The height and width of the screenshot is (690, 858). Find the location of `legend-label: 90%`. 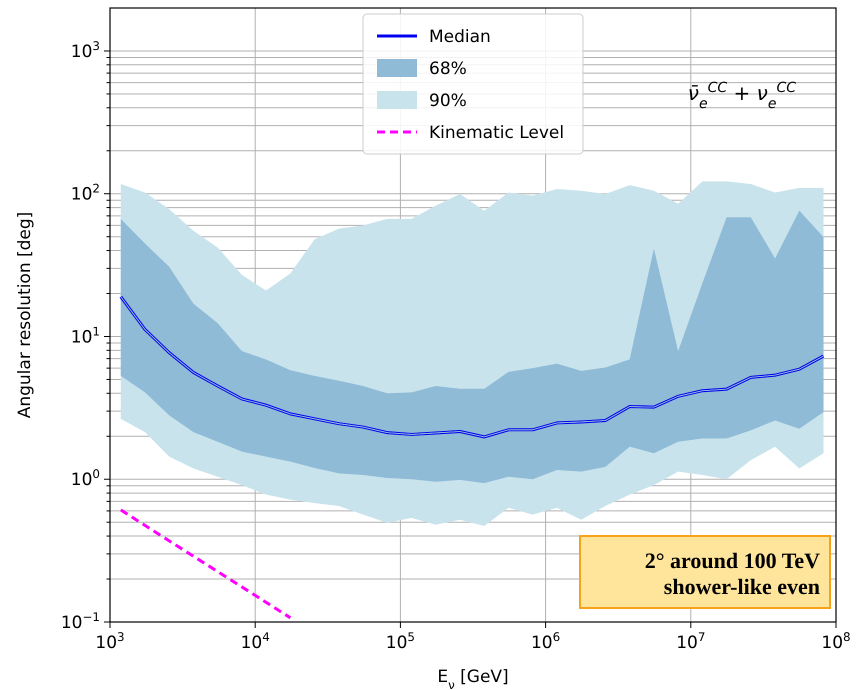

legend-label: 90% is located at coordinates (448, 101).